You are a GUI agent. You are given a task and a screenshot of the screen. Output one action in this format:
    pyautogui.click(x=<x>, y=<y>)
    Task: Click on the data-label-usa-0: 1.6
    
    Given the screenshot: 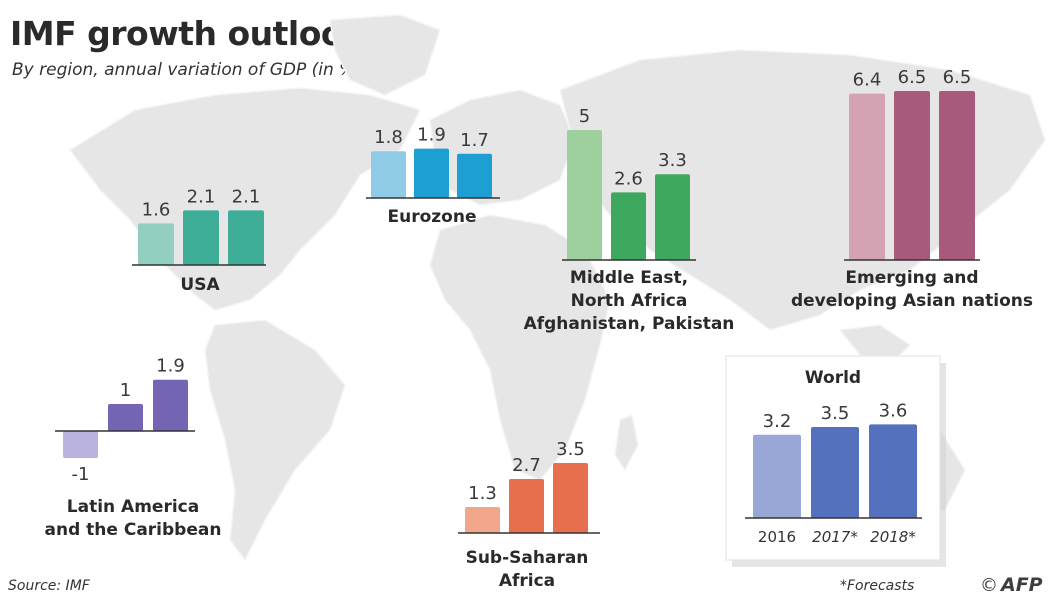 What is the action you would take?
    pyautogui.click(x=156, y=209)
    